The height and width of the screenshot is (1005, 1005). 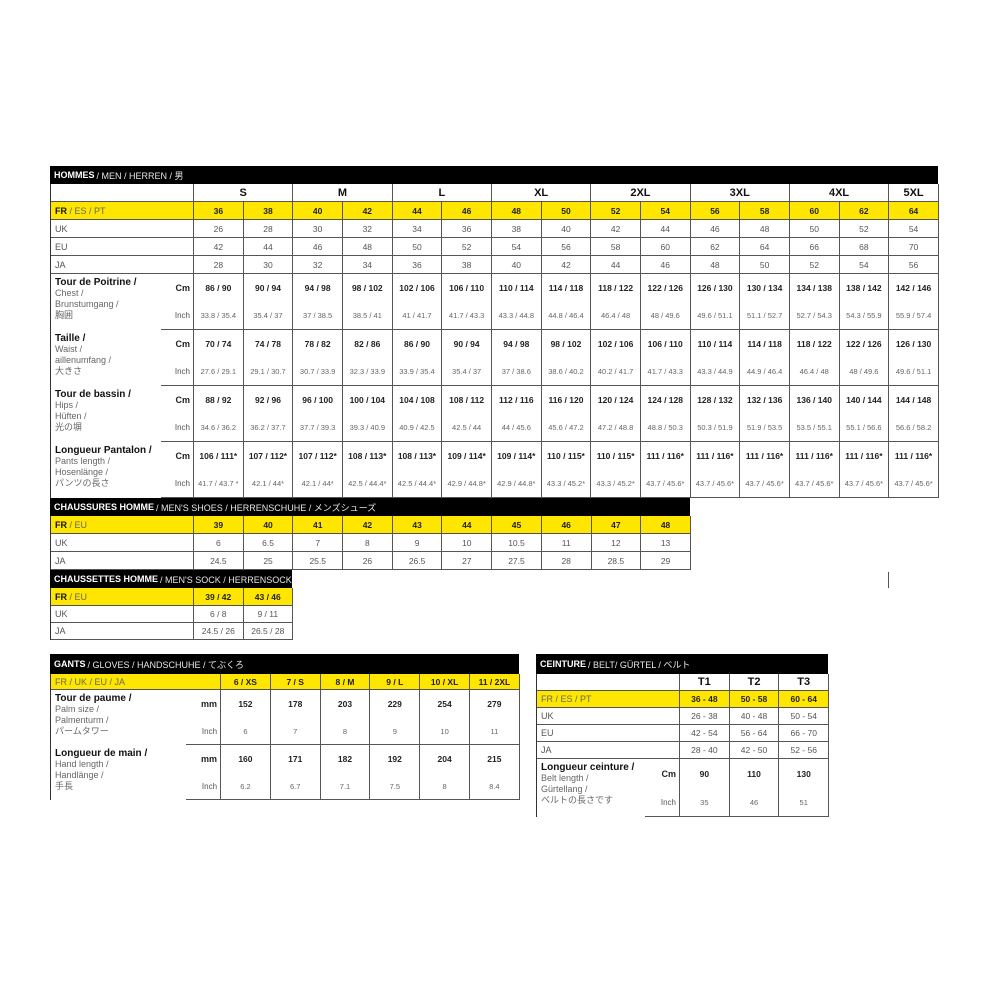 What do you see at coordinates (368, 561) in the screenshot?
I see `size-cell: 26` at bounding box center [368, 561].